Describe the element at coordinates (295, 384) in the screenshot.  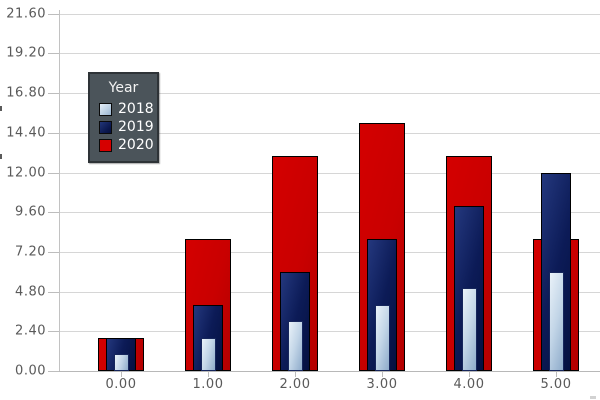
I see `x-tick-label: 2.00` at that location.